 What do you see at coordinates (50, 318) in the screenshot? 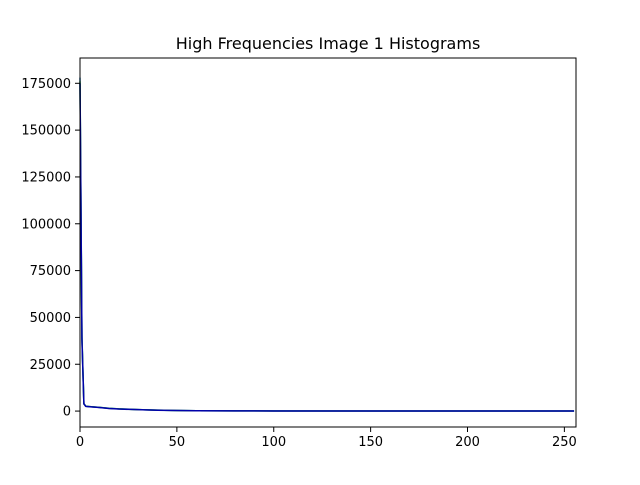
I see `y-tick-label: 50000` at bounding box center [50, 318].